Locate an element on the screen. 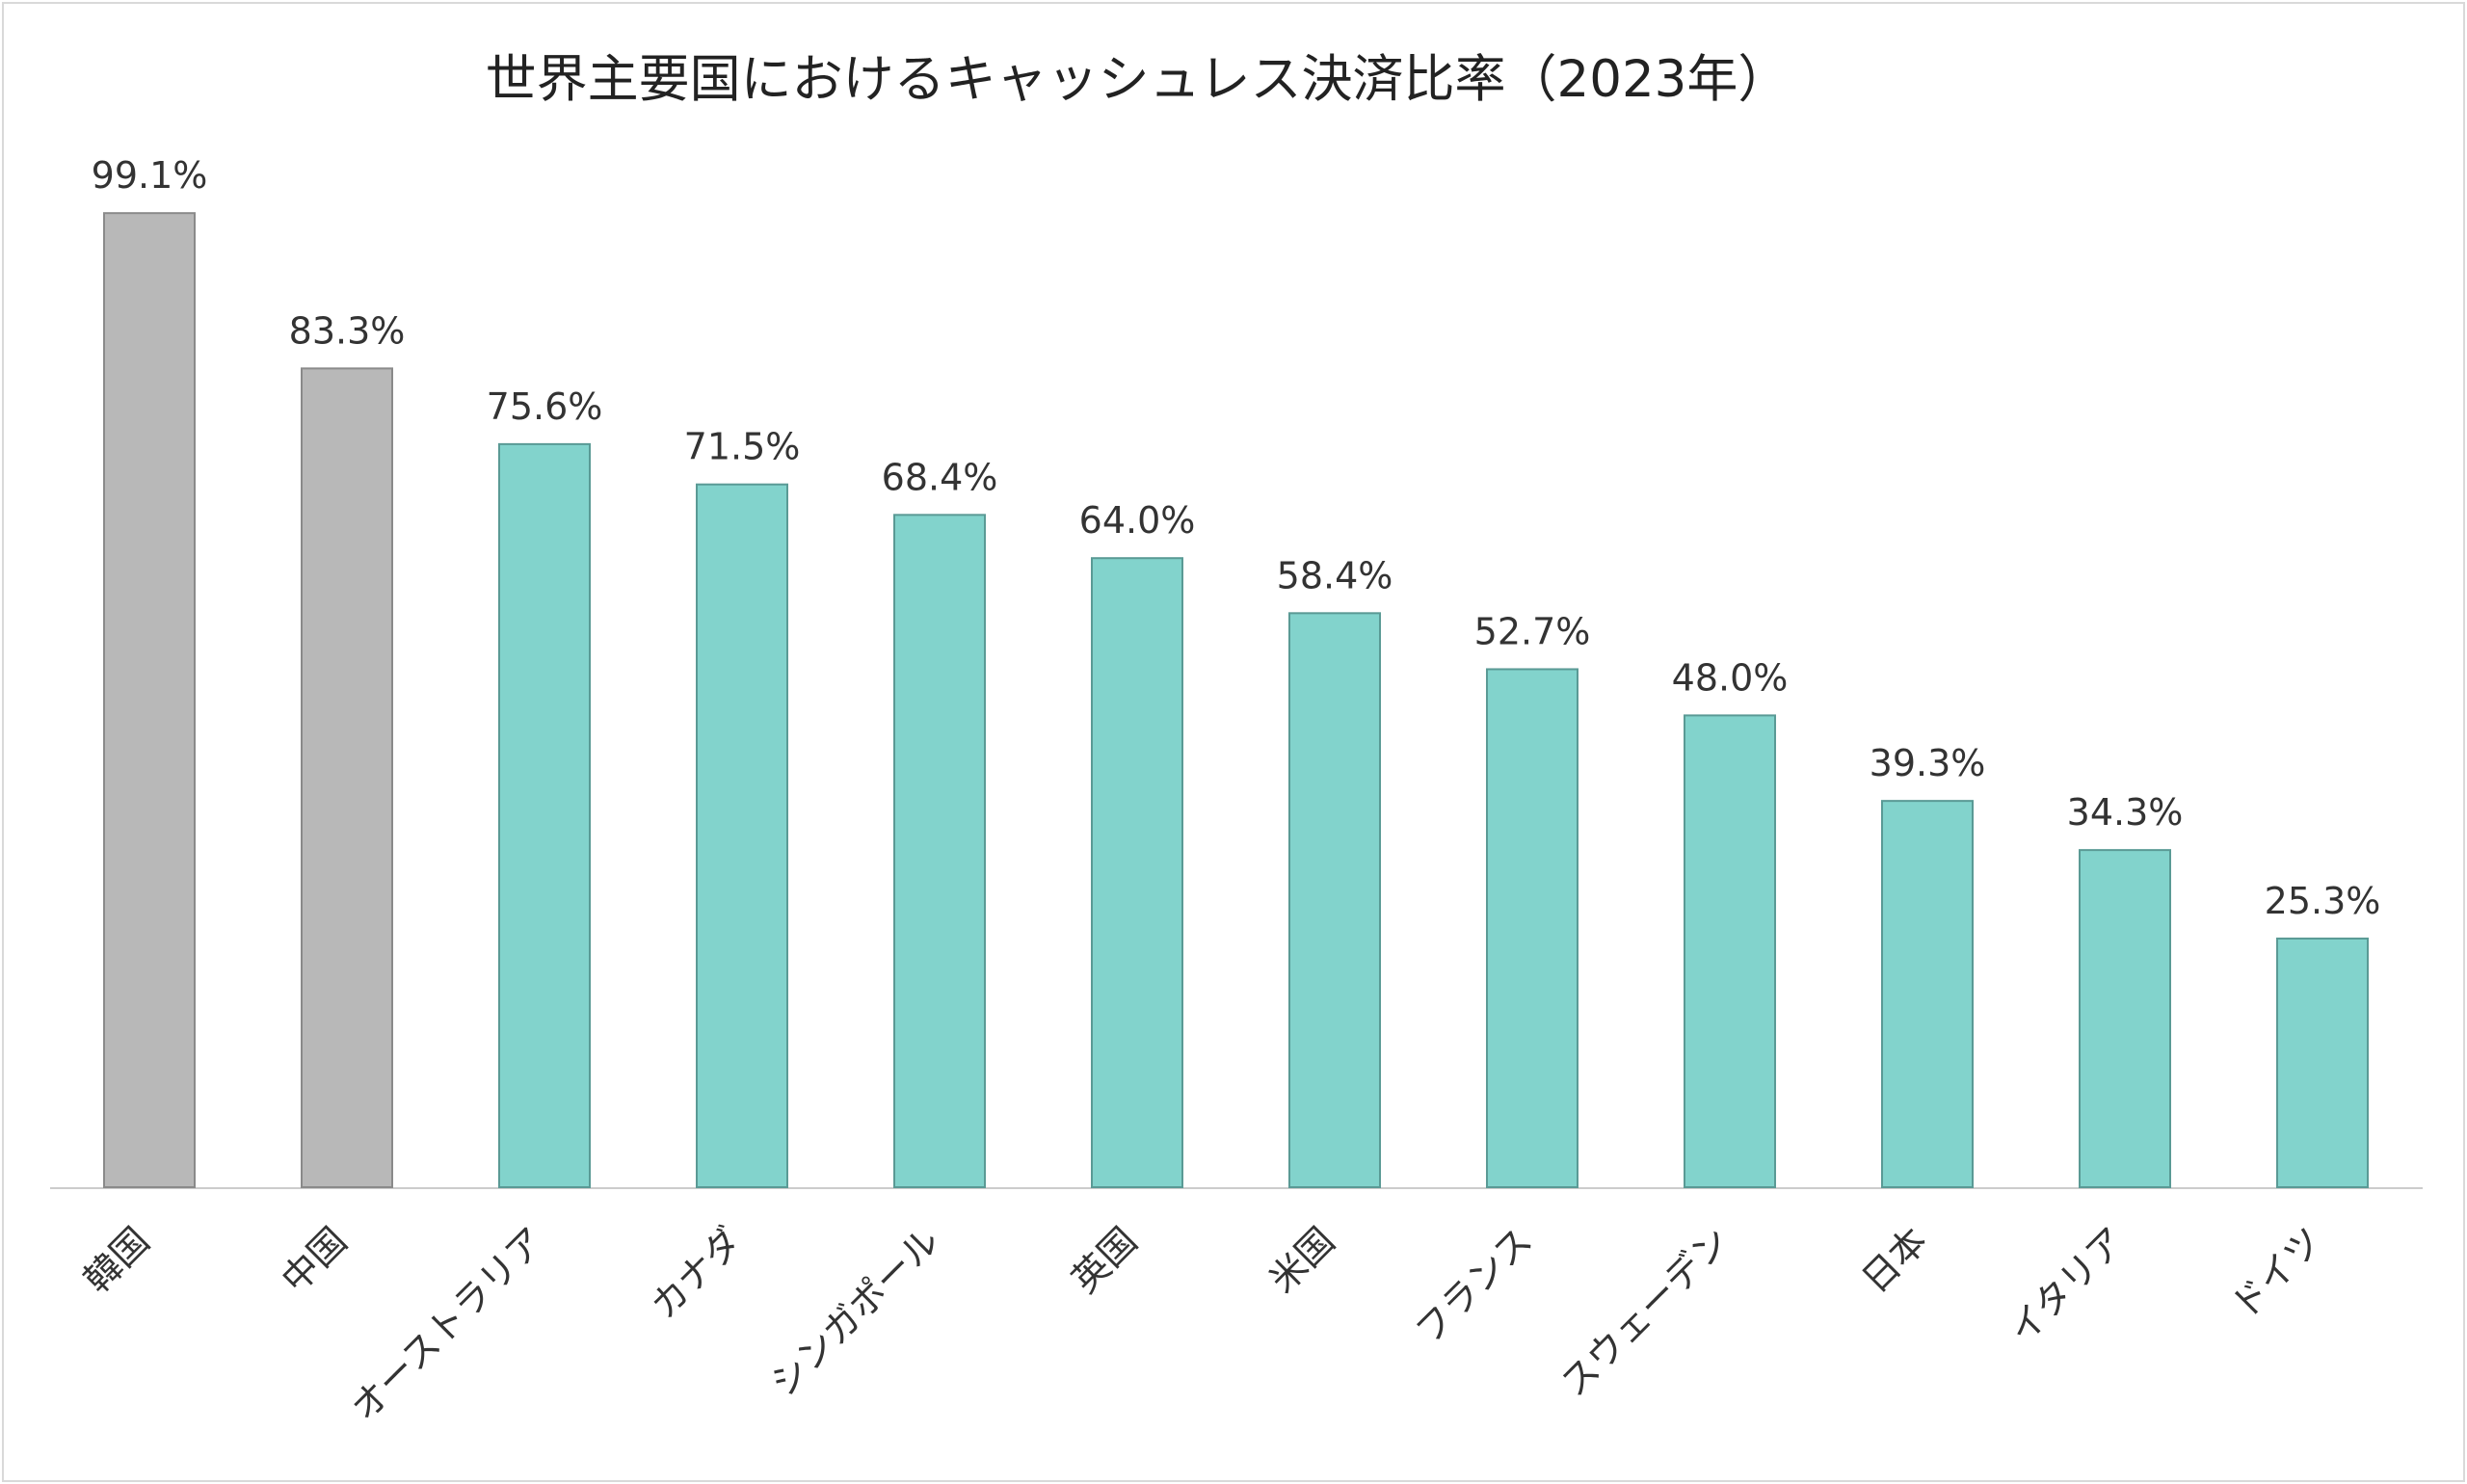 This screenshot has height=1484, width=2467. category-label-1: 韓国 is located at coordinates (117, 1260).